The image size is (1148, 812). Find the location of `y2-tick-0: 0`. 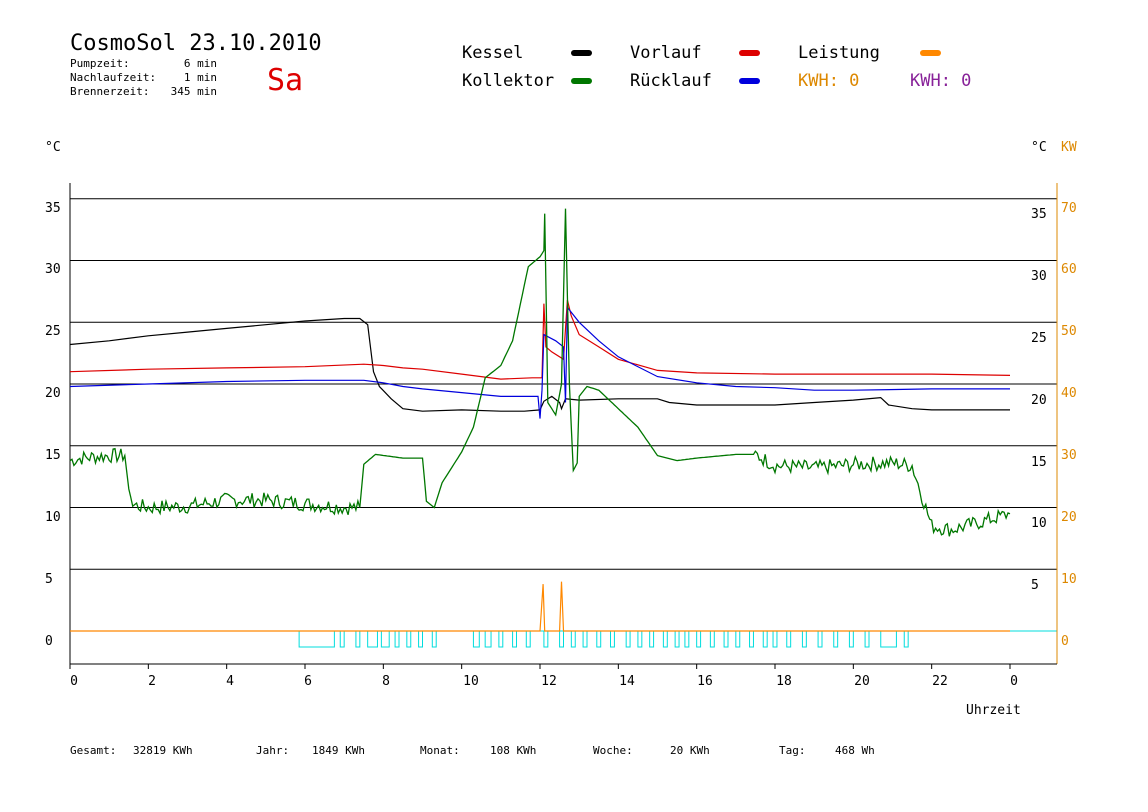

y2-tick-0: 0 is located at coordinates (1065, 641).